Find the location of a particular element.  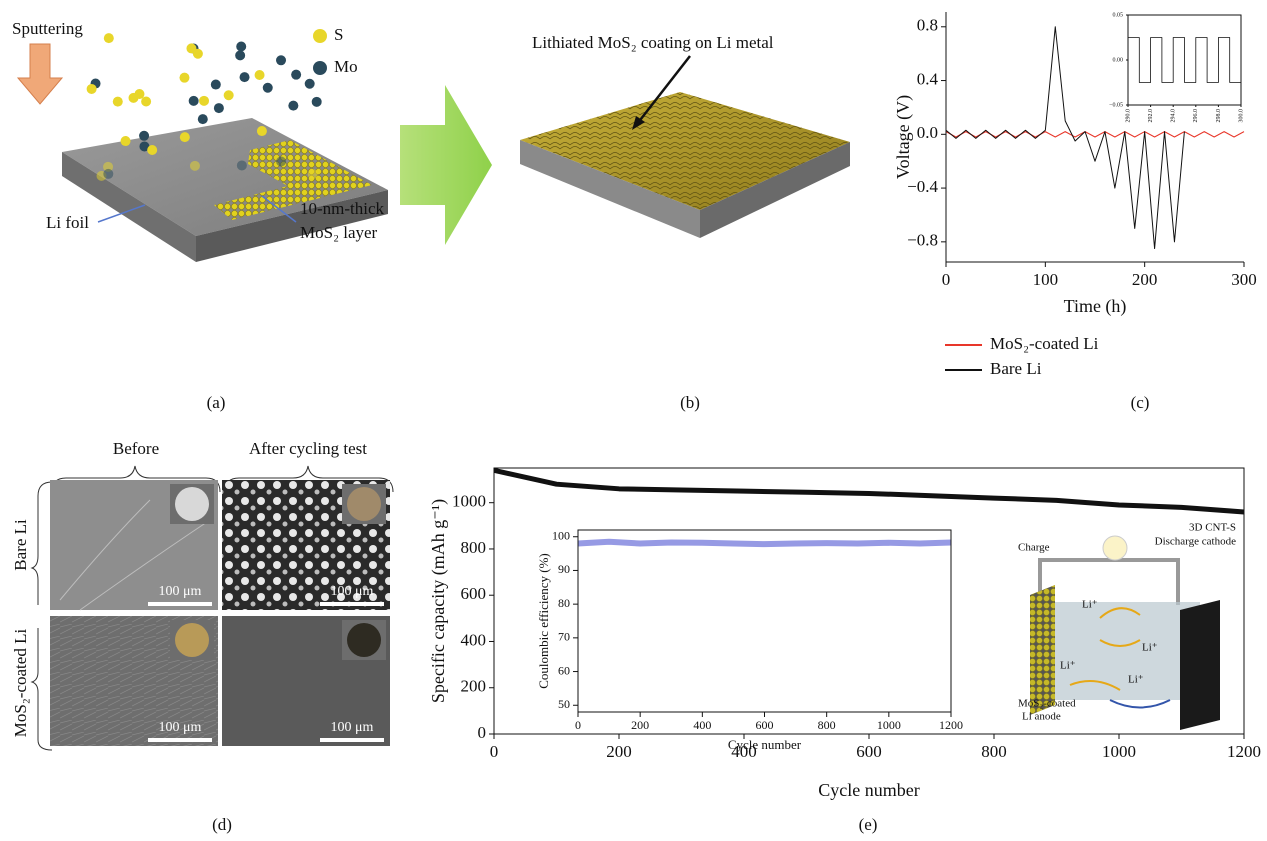

x-tick-label: 1200 is located at coordinates (1244, 751).